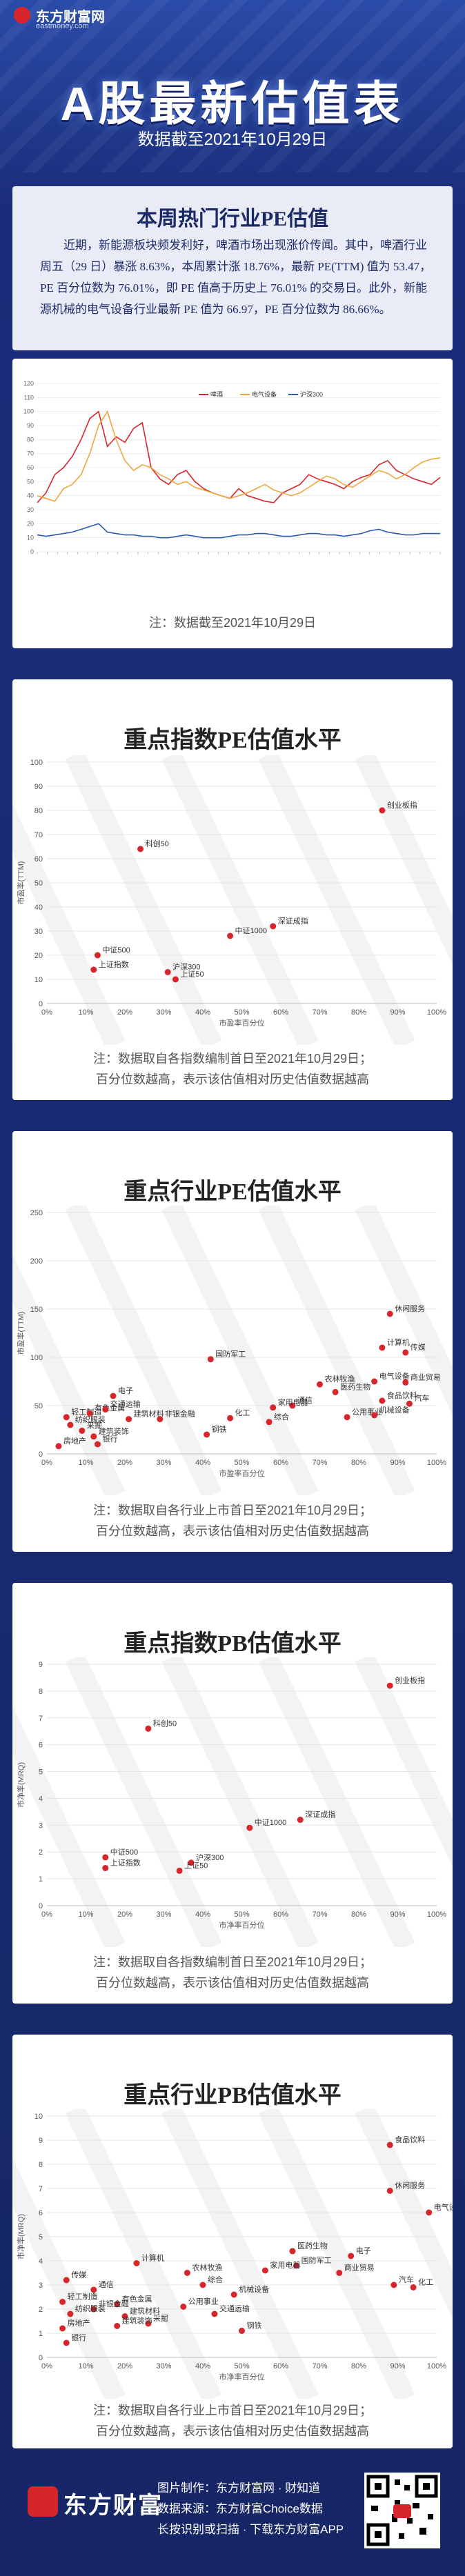  What do you see at coordinates (402, 2510) in the screenshot?
I see `qr-code` at bounding box center [402, 2510].